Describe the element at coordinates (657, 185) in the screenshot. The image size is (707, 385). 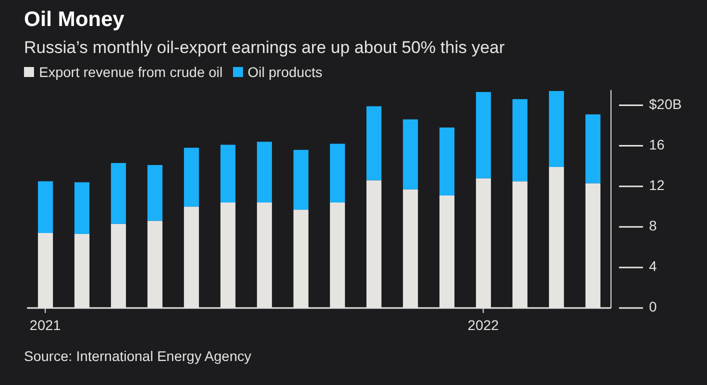
I see `y-tick-label: 12` at that location.